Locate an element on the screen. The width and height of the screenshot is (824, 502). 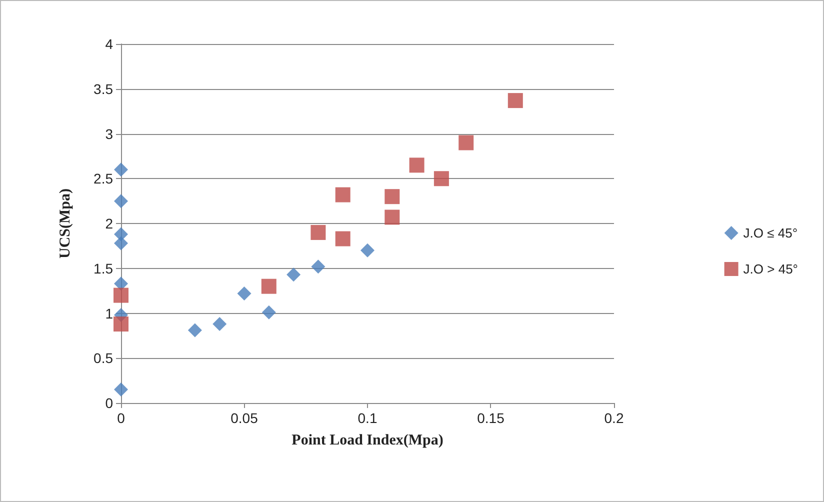
y-axis-title: UCS(Mpa) is located at coordinates (66, 223).